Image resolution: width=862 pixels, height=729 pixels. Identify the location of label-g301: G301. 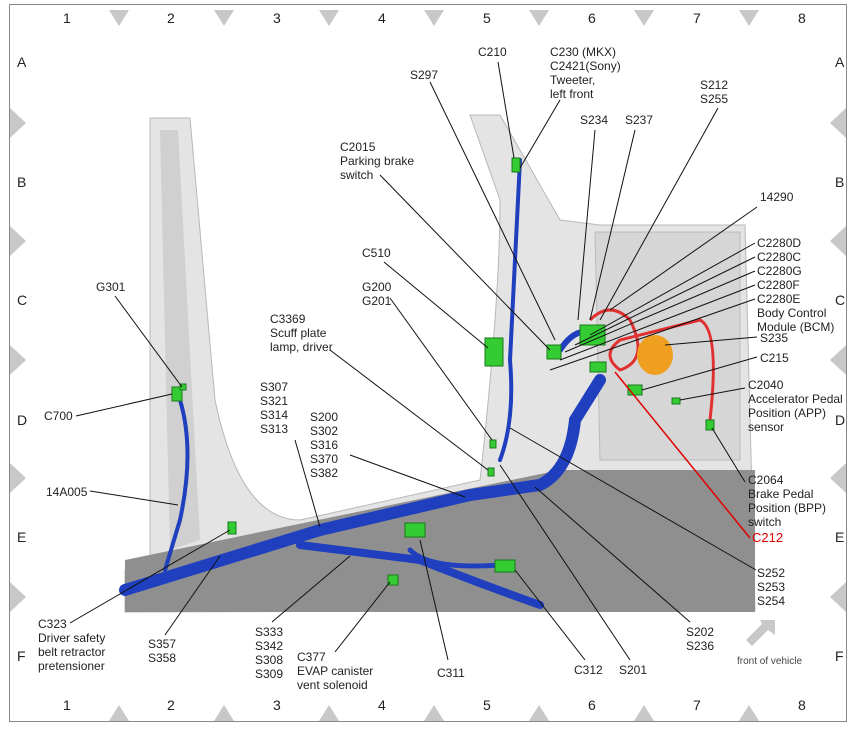
(111, 287).